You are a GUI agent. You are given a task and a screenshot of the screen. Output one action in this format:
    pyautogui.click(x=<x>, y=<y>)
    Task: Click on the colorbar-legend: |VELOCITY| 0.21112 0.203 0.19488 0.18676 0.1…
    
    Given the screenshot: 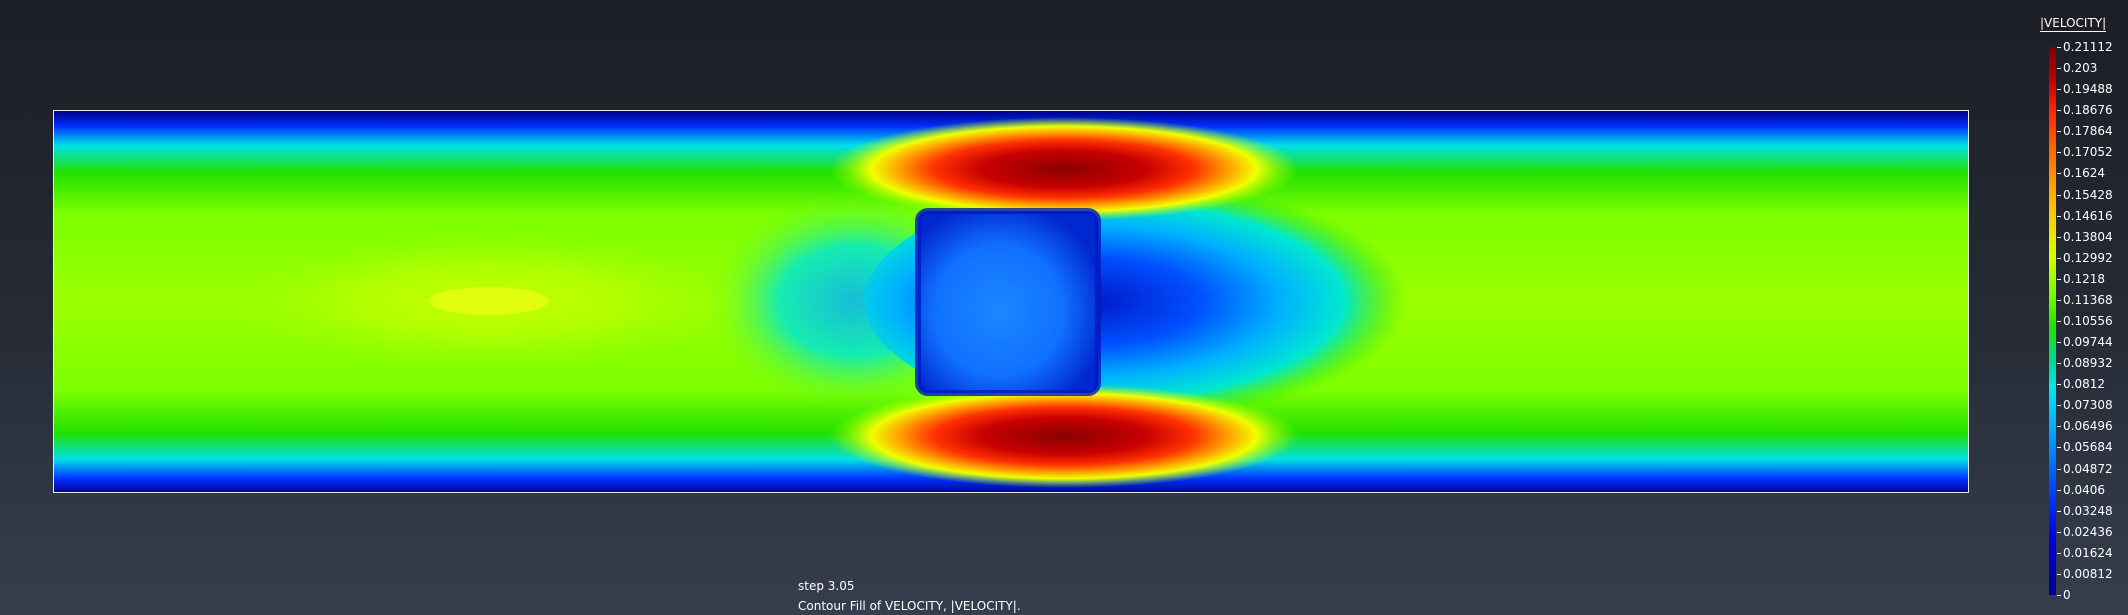 What is the action you would take?
    pyautogui.click(x=2084, y=310)
    